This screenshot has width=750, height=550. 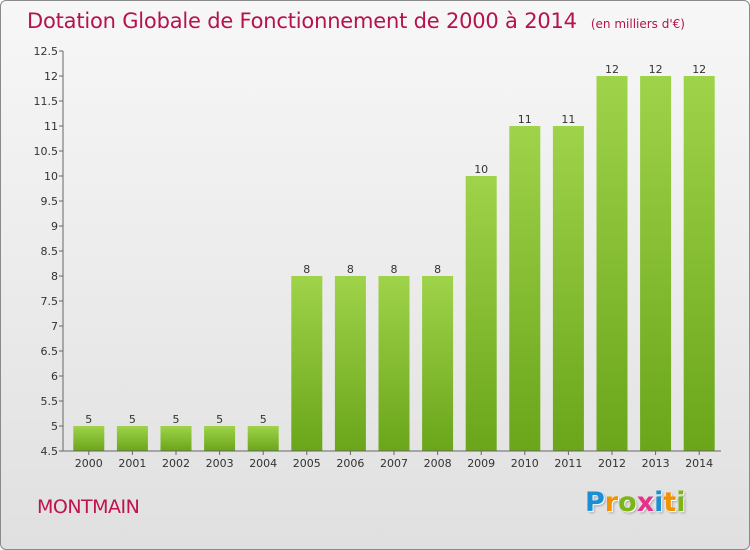 I want to click on y-tick-label: 6, so click(x=54, y=376).